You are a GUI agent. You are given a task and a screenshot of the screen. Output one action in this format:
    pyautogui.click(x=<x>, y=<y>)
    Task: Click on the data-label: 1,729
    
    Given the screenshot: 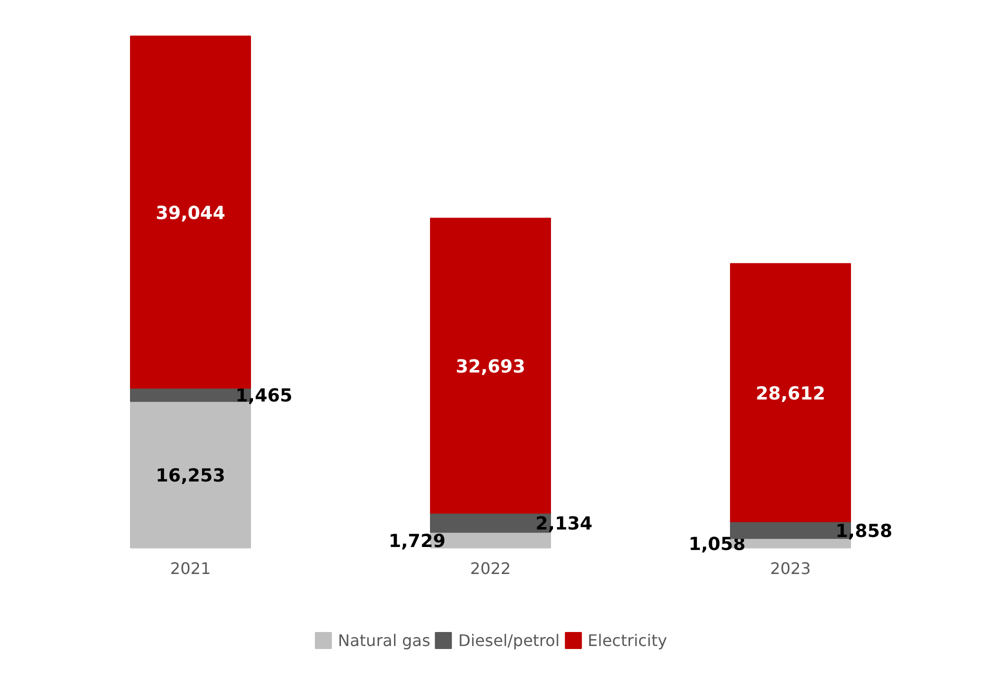 What is the action you would take?
    pyautogui.click(x=417, y=541)
    